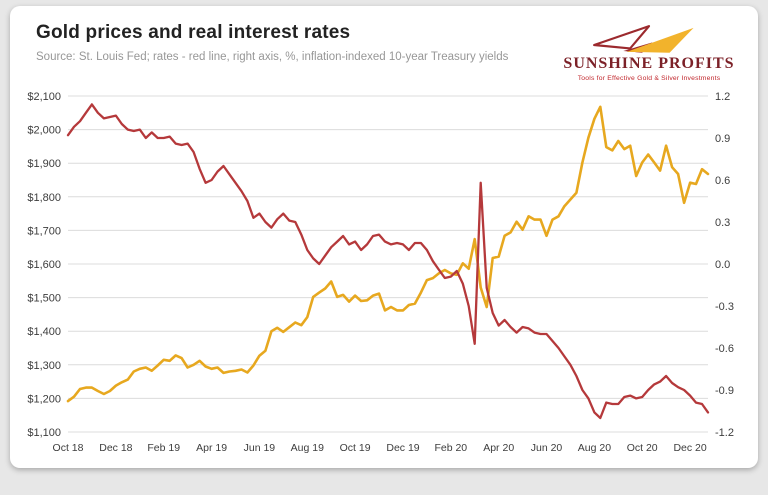 The image size is (768, 495). Describe the element at coordinates (649, 63) in the screenshot. I see `logo-name: SUNSHINE PROFITS` at that location.